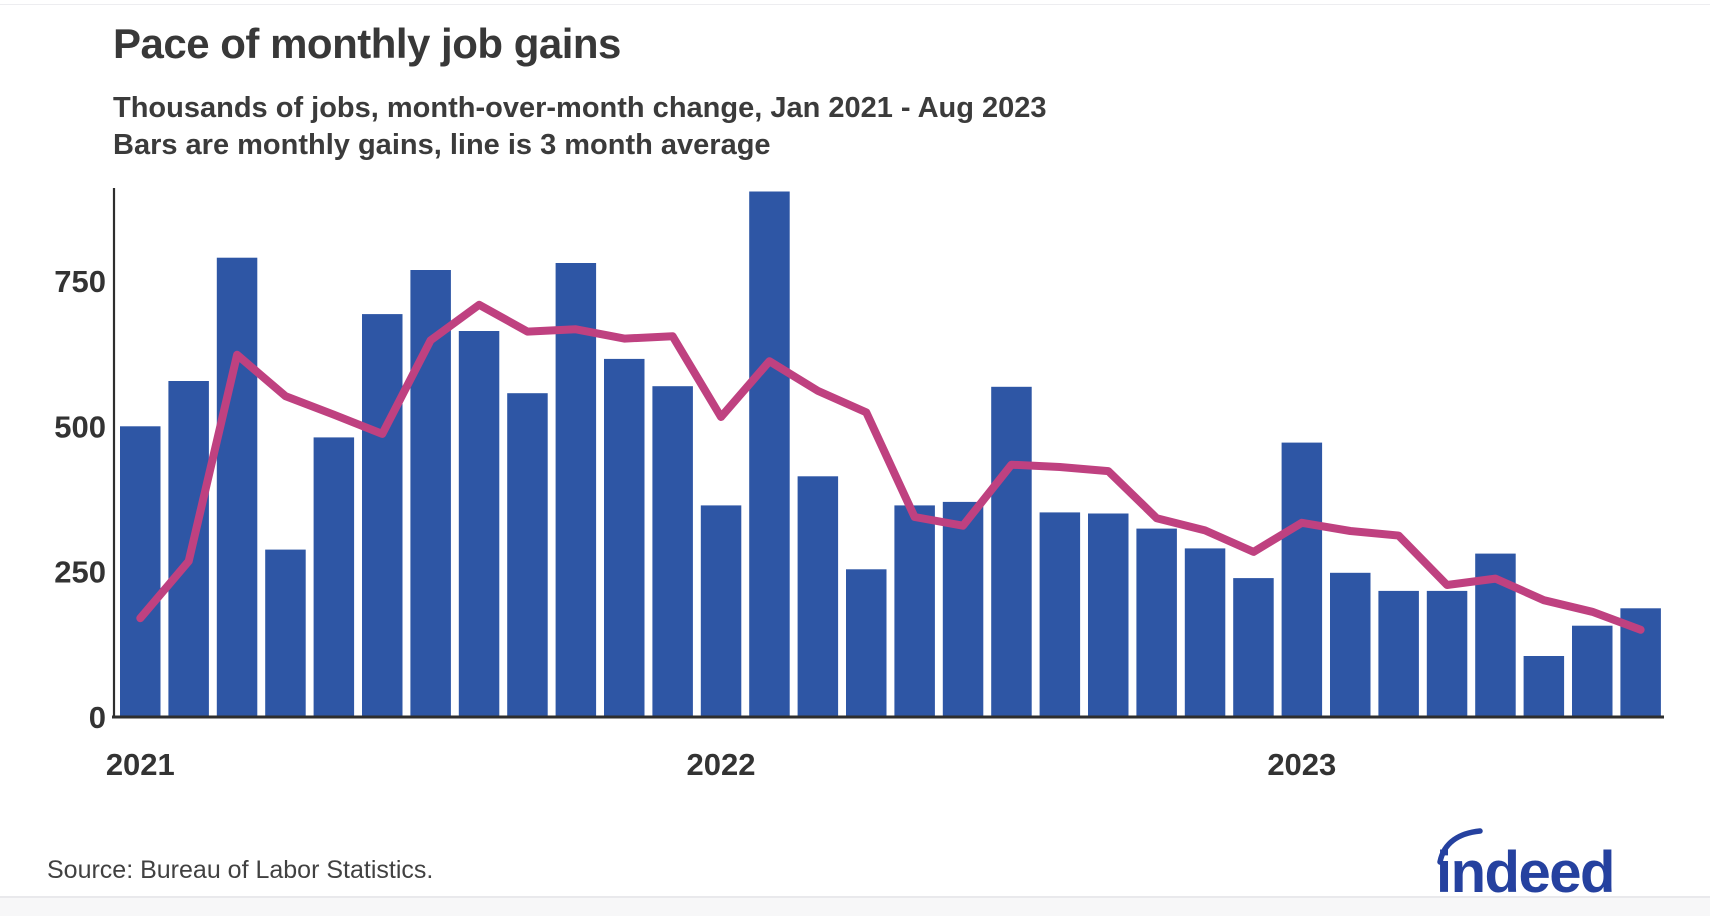  What do you see at coordinates (80, 281) in the screenshot?
I see `y-tick-label-750: 750` at bounding box center [80, 281].